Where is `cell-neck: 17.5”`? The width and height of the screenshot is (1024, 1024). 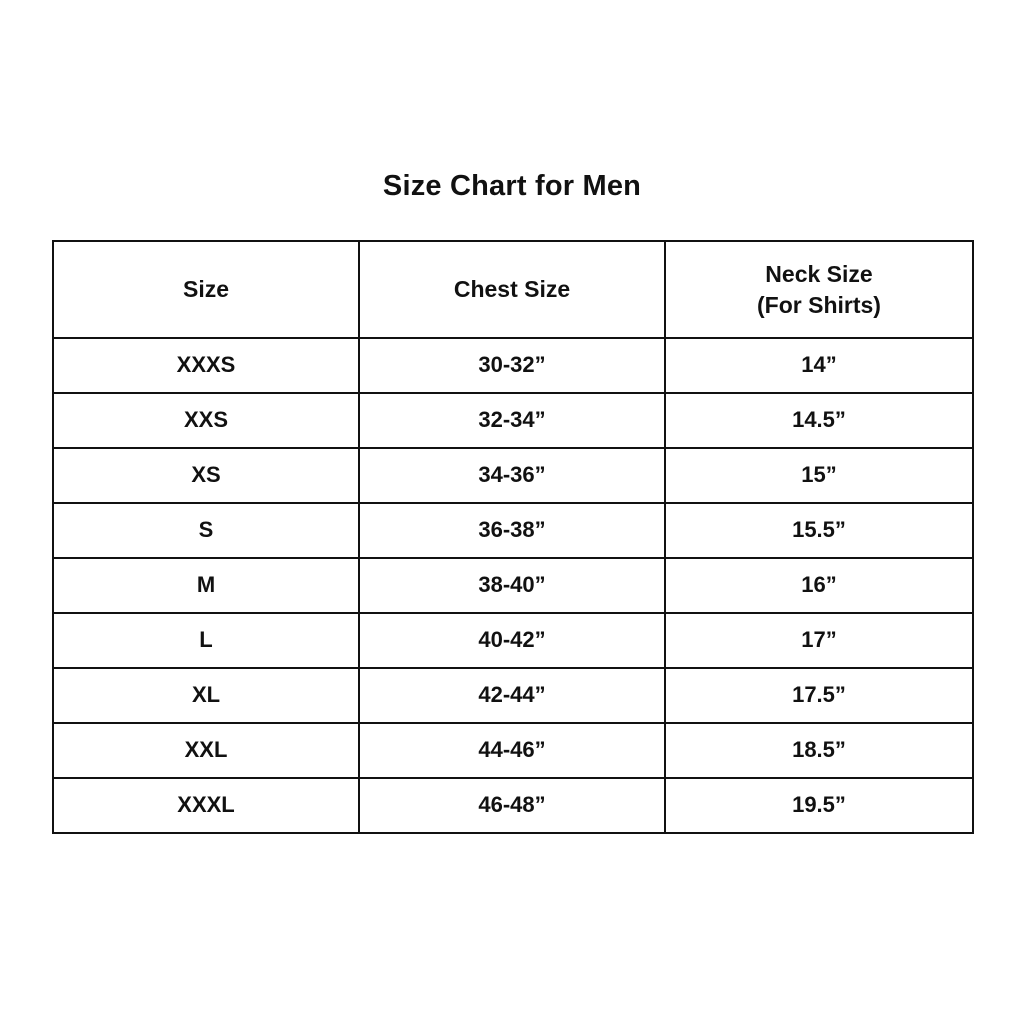
cell-neck: 17.5” is located at coordinates (819, 695).